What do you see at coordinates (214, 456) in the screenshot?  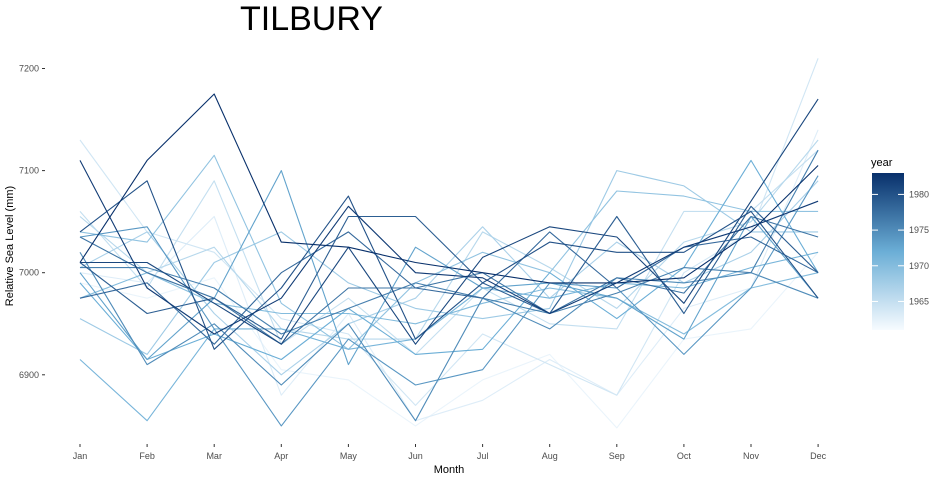 I see `x-tick-label: Mar` at bounding box center [214, 456].